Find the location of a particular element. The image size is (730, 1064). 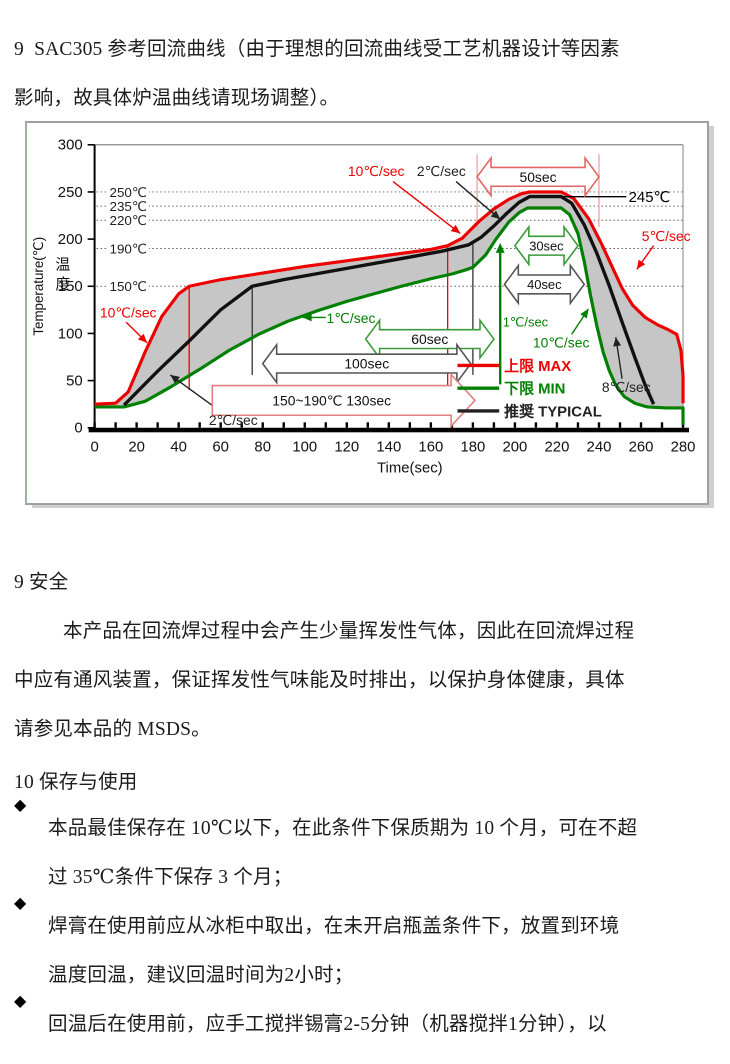

svg-text: 240 is located at coordinates (599, 448).